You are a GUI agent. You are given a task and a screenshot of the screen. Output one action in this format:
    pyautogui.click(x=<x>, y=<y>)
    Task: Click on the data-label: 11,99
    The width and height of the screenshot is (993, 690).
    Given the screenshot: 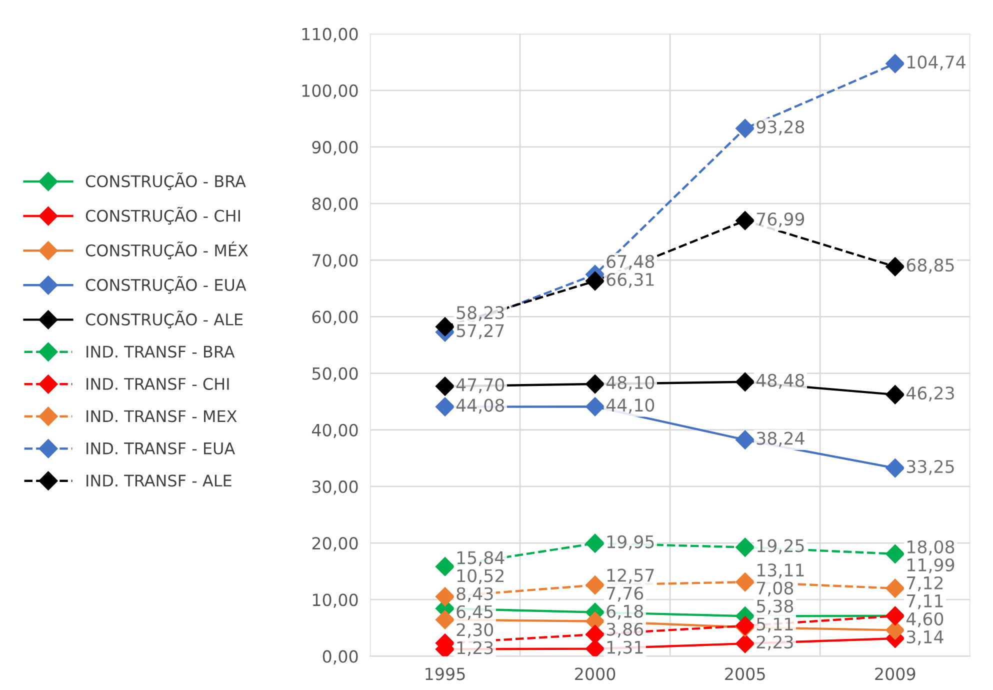 What is the action you would take?
    pyautogui.click(x=931, y=566)
    